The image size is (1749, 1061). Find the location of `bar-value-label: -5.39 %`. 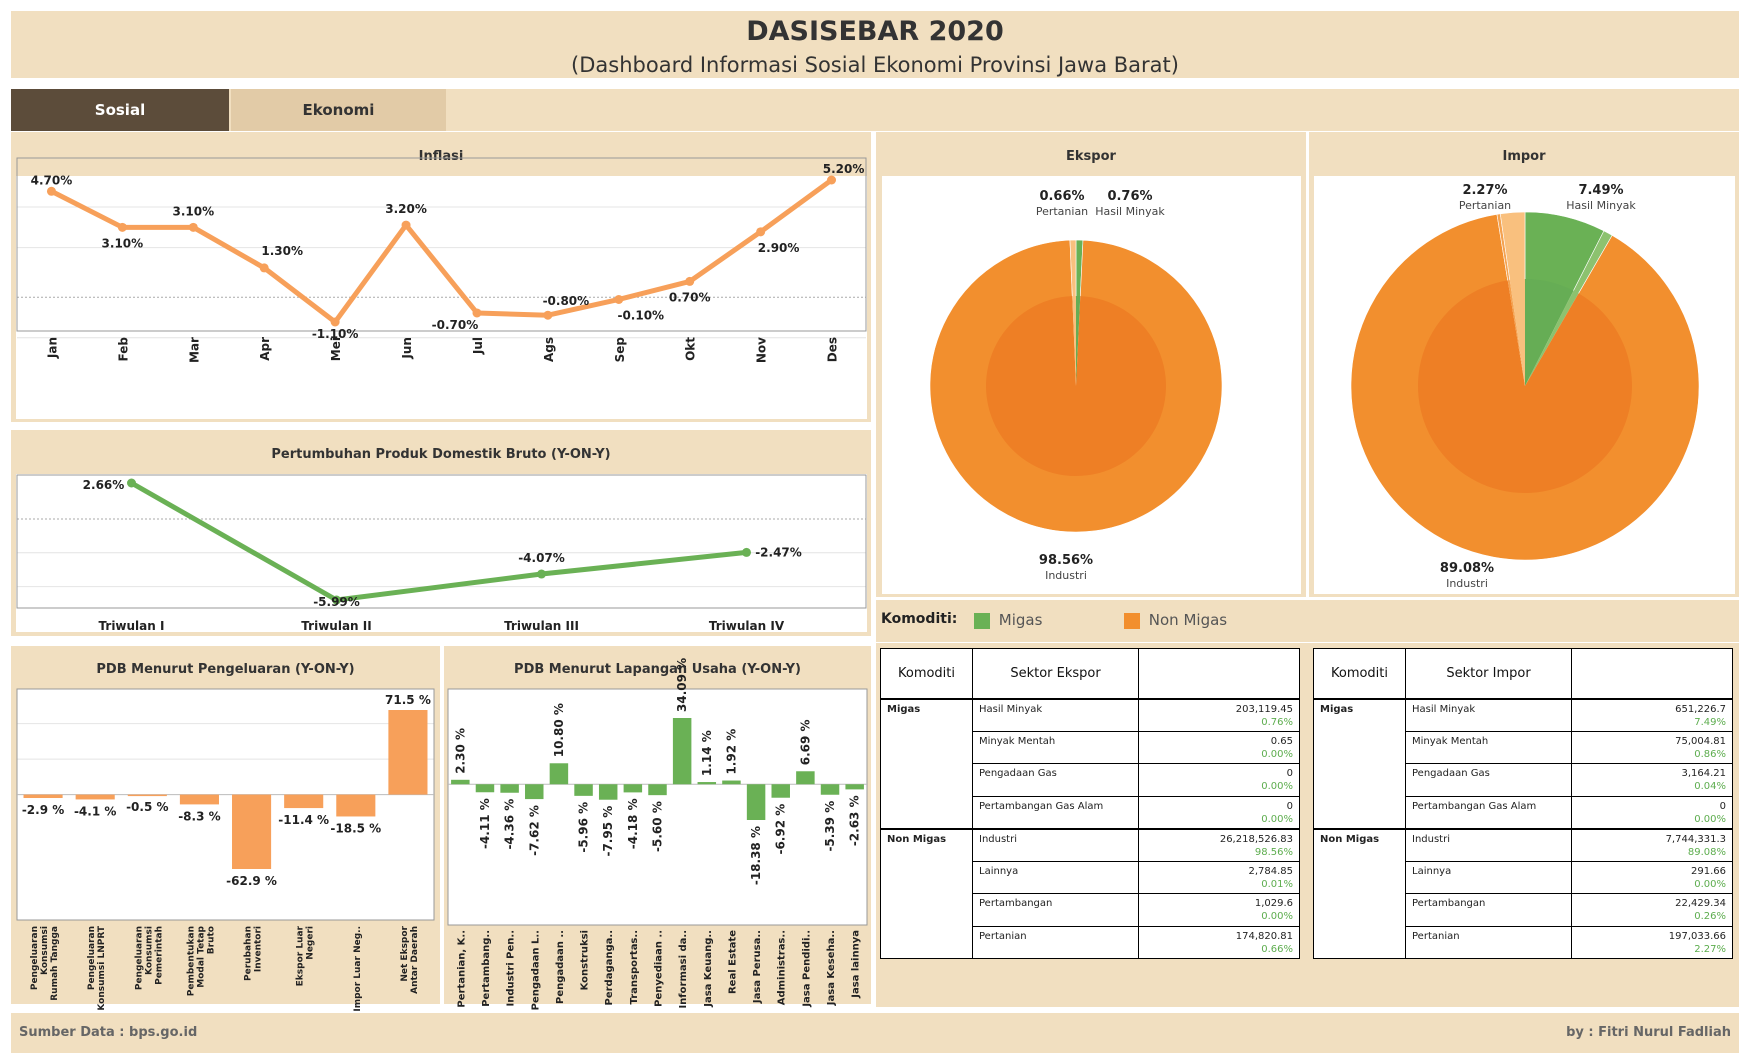

bar-value-label: -5.39 % is located at coordinates (830, 826).